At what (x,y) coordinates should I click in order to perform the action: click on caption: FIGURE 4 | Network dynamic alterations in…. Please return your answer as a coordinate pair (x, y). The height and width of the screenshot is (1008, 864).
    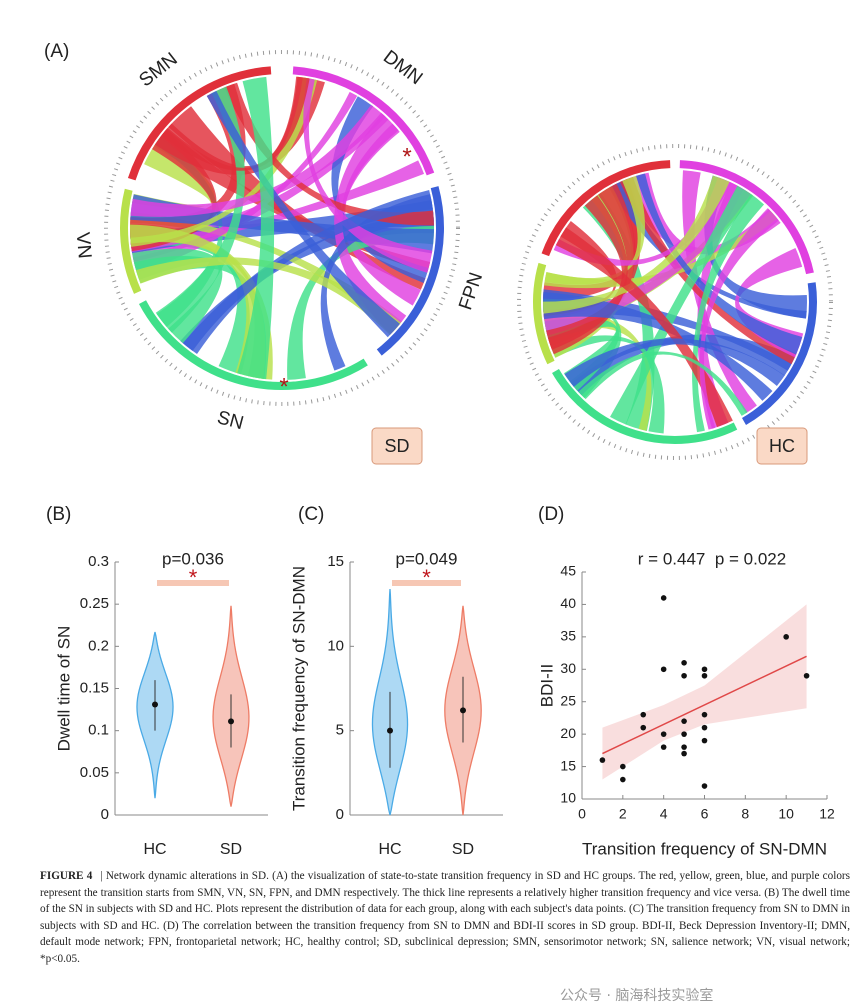
    Looking at the image, I should click on (445, 917).